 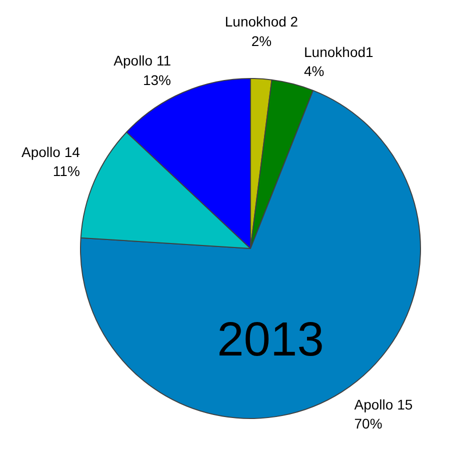 I want to click on slice-label: Lunokhod 2, so click(x=261, y=22).